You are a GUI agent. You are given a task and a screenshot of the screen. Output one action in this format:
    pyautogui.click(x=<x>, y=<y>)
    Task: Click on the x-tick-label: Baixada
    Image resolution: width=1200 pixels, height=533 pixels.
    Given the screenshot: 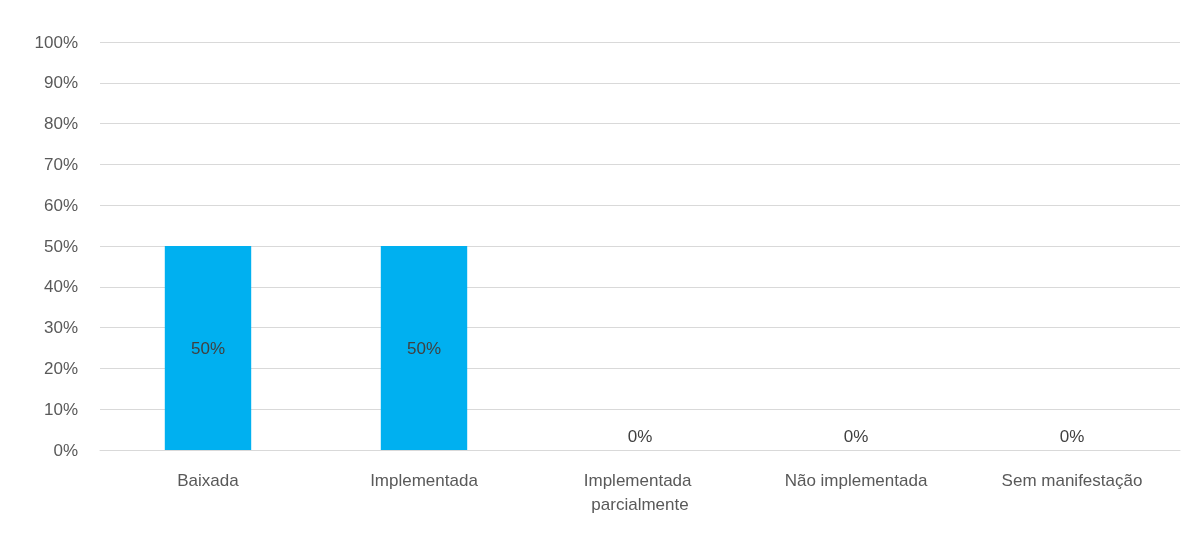 What is the action you would take?
    pyautogui.click(x=208, y=480)
    